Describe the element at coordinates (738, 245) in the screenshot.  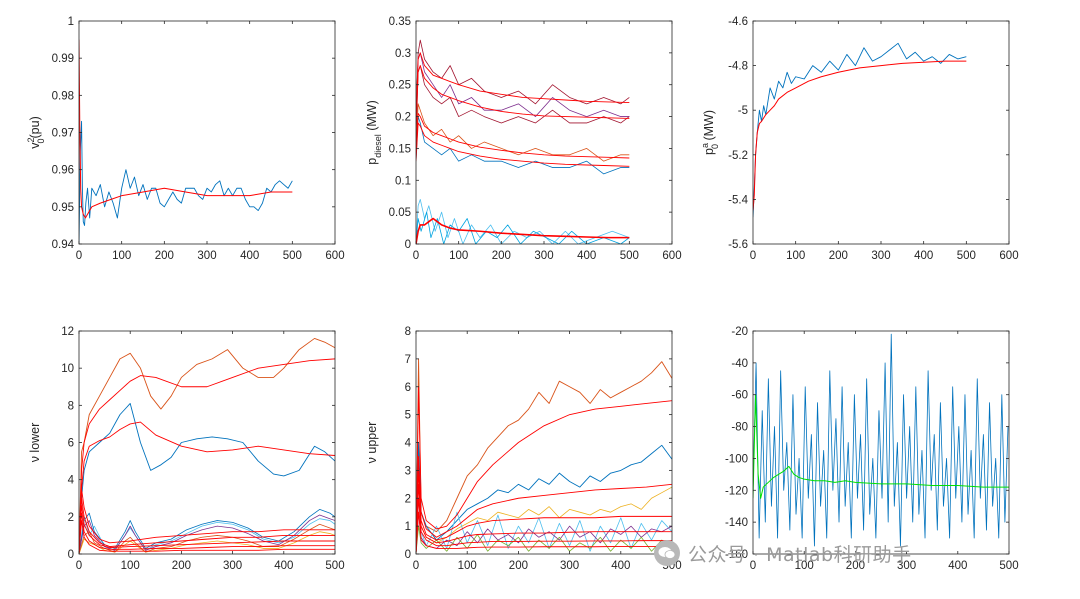
I see `y-tick-label: -5.6` at that location.